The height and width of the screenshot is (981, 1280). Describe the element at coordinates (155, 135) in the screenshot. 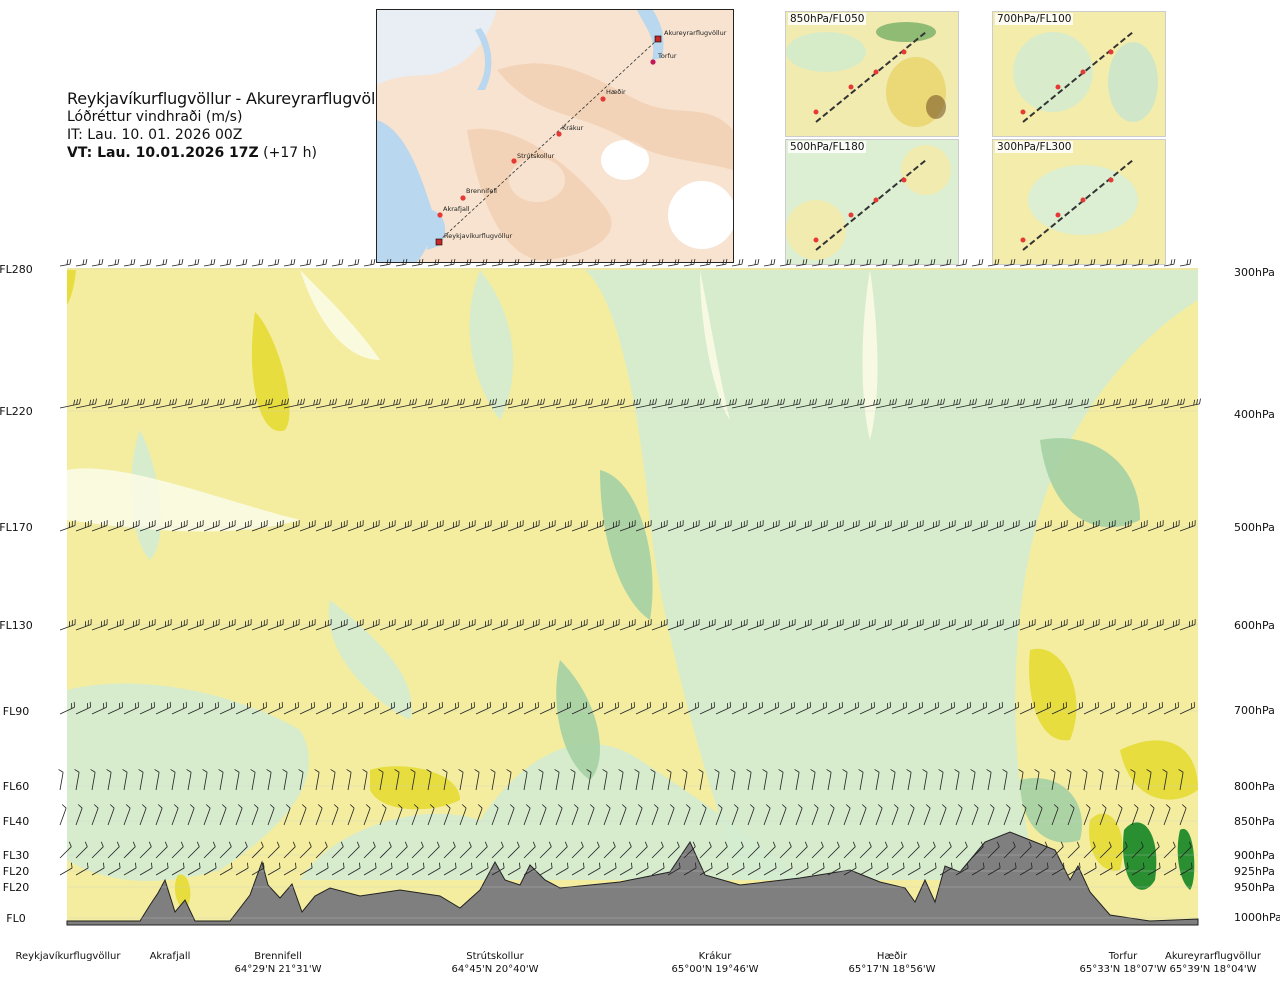

I see `init-time: IT: Lau. 10. 01. 2026 00Z` at that location.